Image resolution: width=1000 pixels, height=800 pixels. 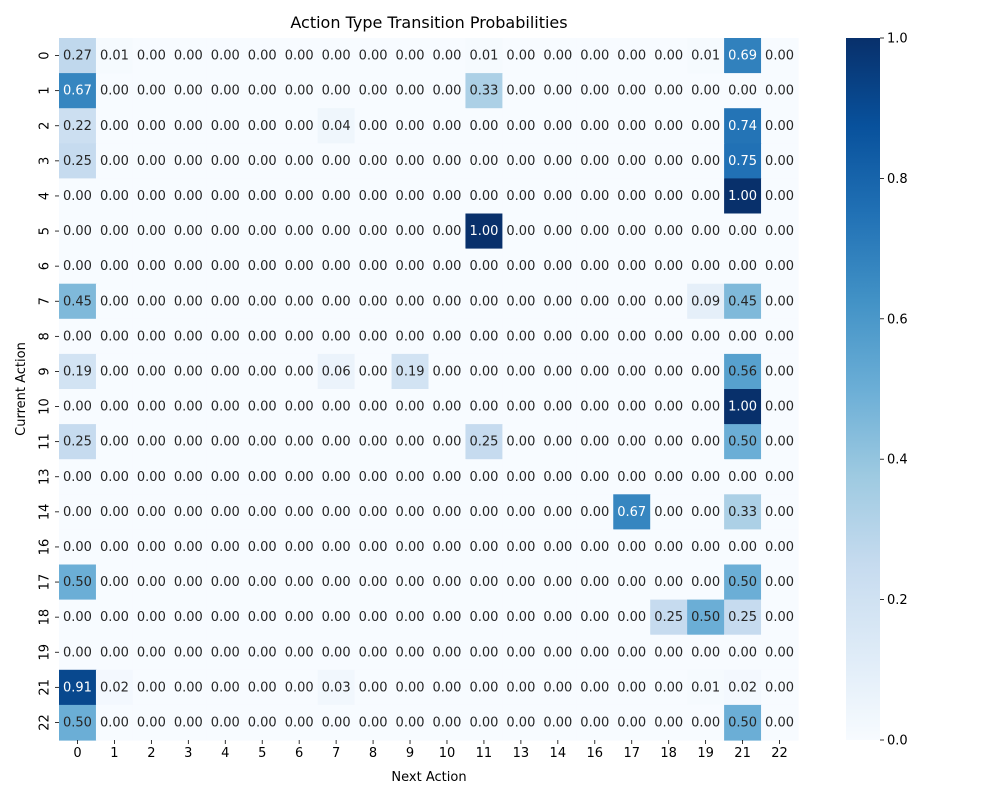 What do you see at coordinates (45, 371) in the screenshot?
I see `y-tick-label: 9` at bounding box center [45, 371].